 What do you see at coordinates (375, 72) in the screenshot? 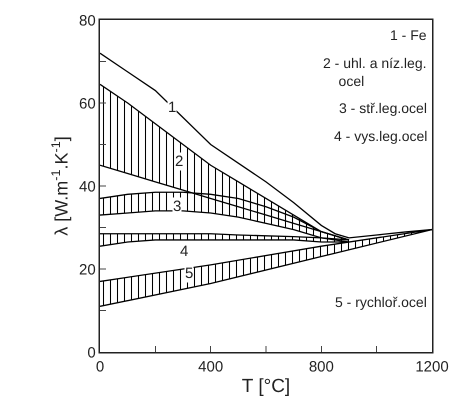
I see `annotation: 2 - uhl. a níz.leg. ocel` at bounding box center [375, 72].